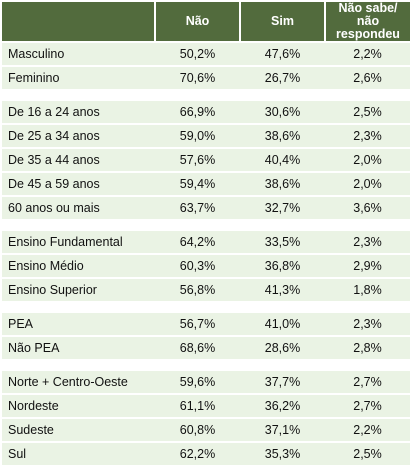  What do you see at coordinates (367, 78) in the screenshot?
I see `cell-nao-sabe: 2,6%` at bounding box center [367, 78].